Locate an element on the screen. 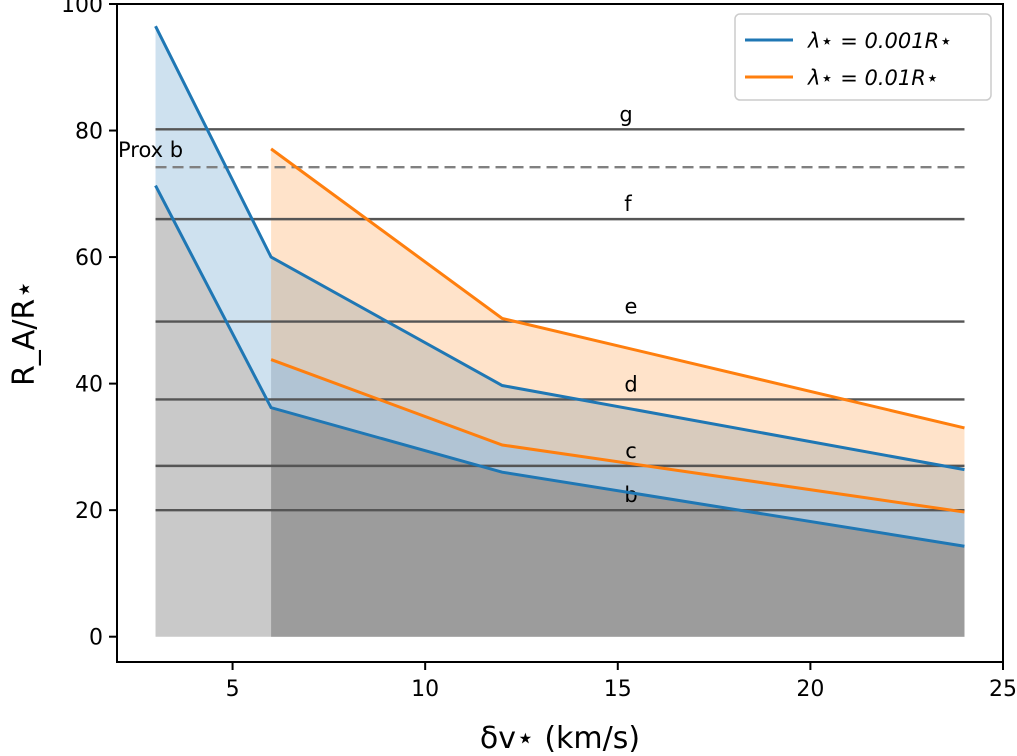 The image size is (1017, 756). planet-label-prox-b: Prox b is located at coordinates (150, 150).